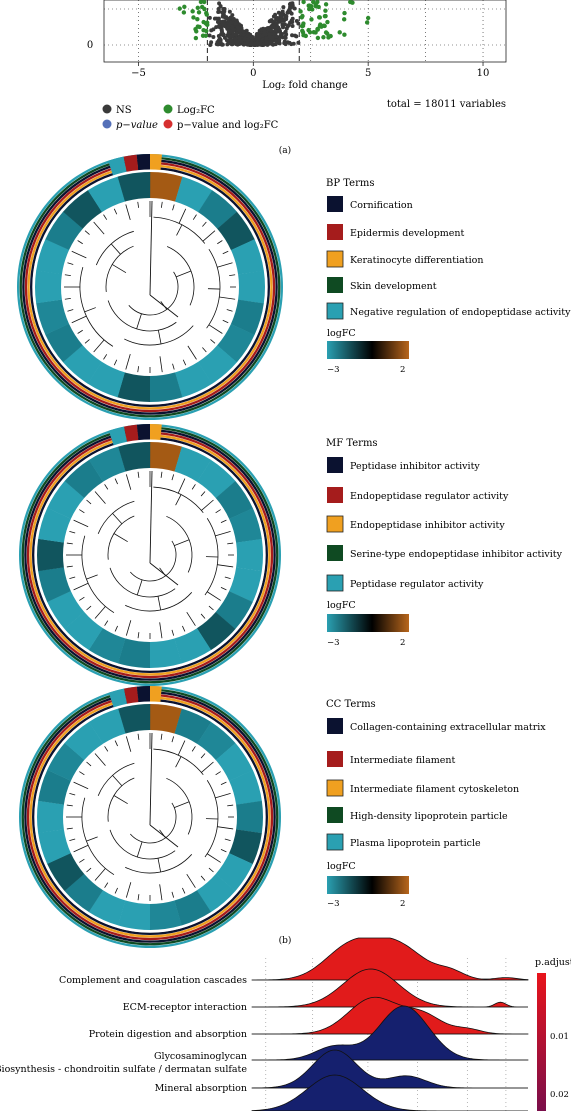 The image size is (571, 1111). I want to click on cc-term-label-5: Plasma lipoprotein particle, so click(415, 843).